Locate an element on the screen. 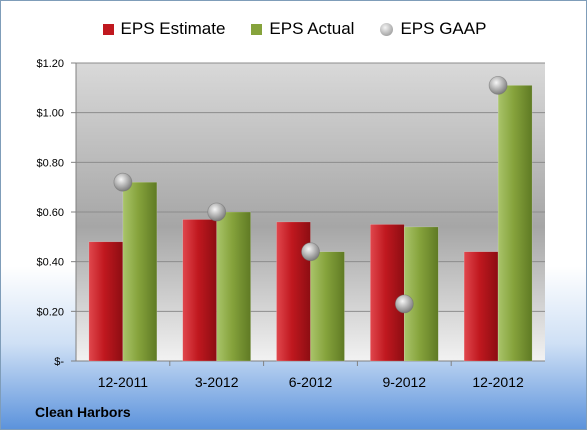 Image resolution: width=587 pixels, height=431 pixels. legend-item-eps-estimate: EPS Estimate is located at coordinates (164, 29).